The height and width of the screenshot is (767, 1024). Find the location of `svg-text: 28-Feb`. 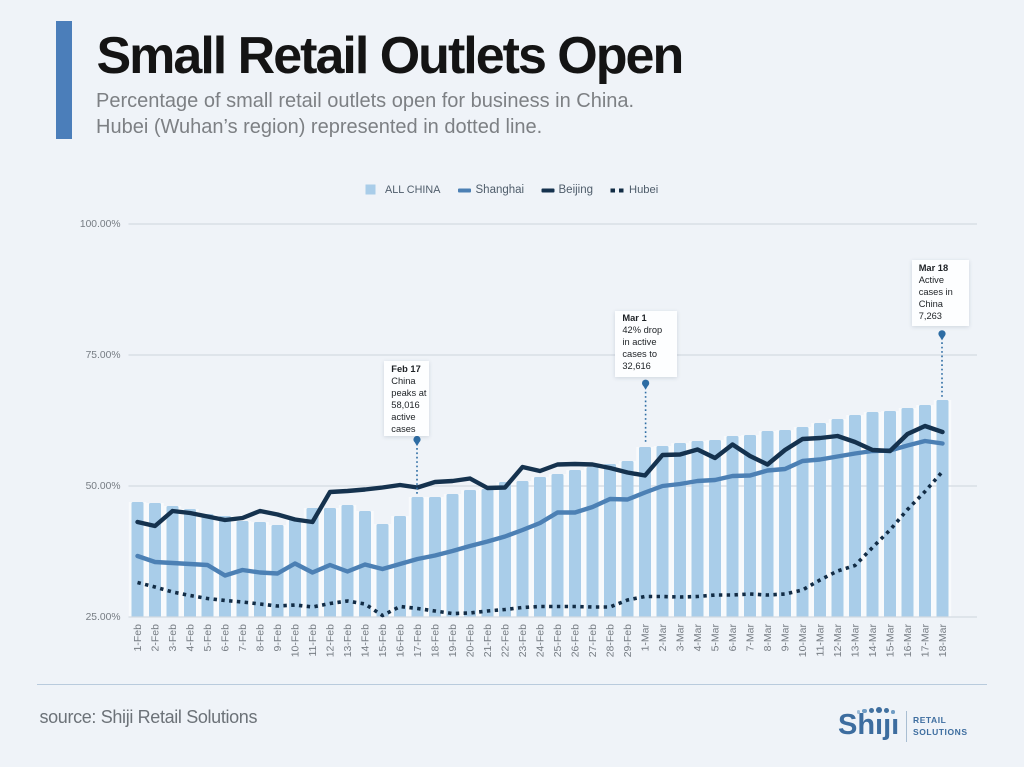

svg-text: 28-Feb is located at coordinates (611, 640).